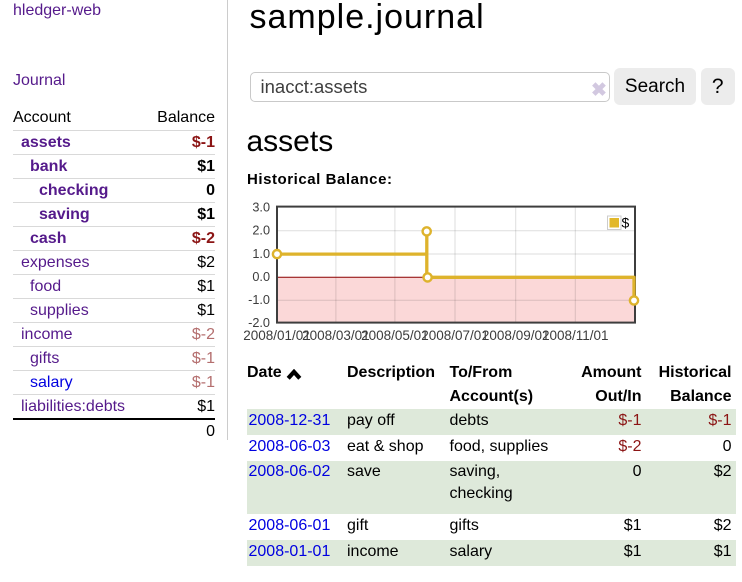 The image size is (742, 582). What do you see at coordinates (259, 300) in the screenshot?
I see `svg-text: -1.0` at bounding box center [259, 300].